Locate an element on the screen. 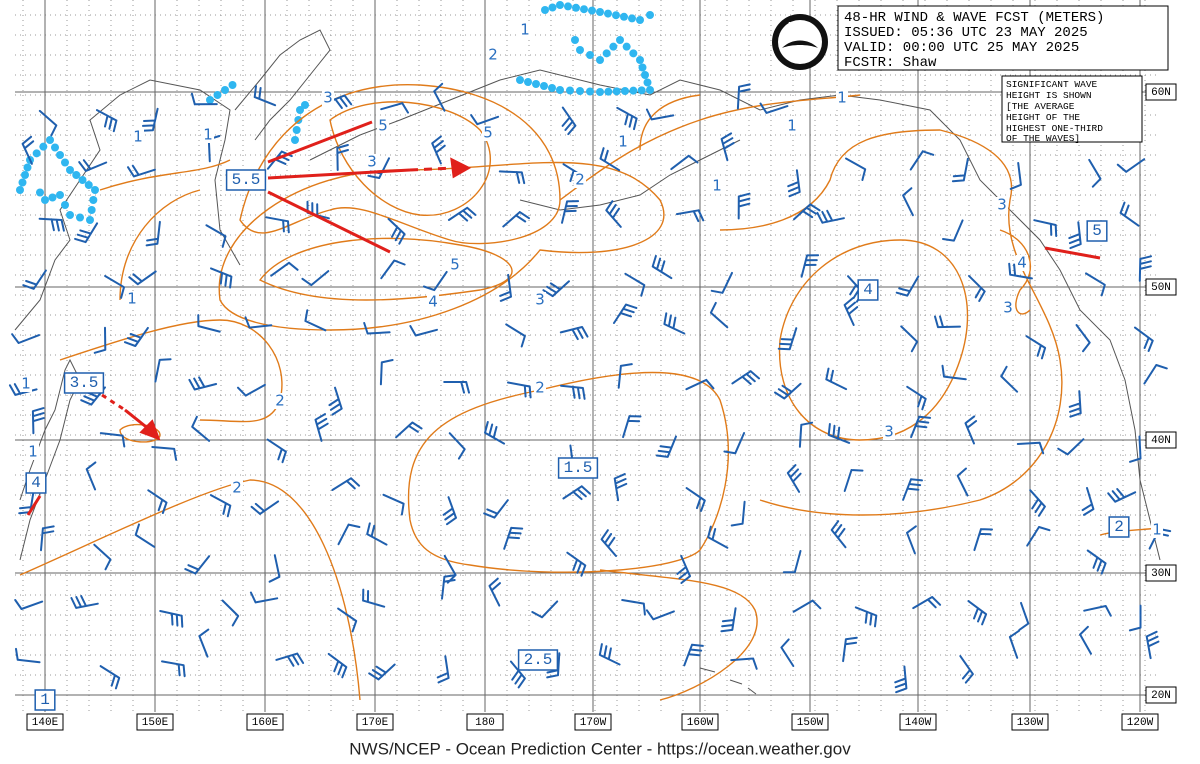 This screenshot has width=1200, height=764. longitude-label: 130W is located at coordinates (1030, 723).